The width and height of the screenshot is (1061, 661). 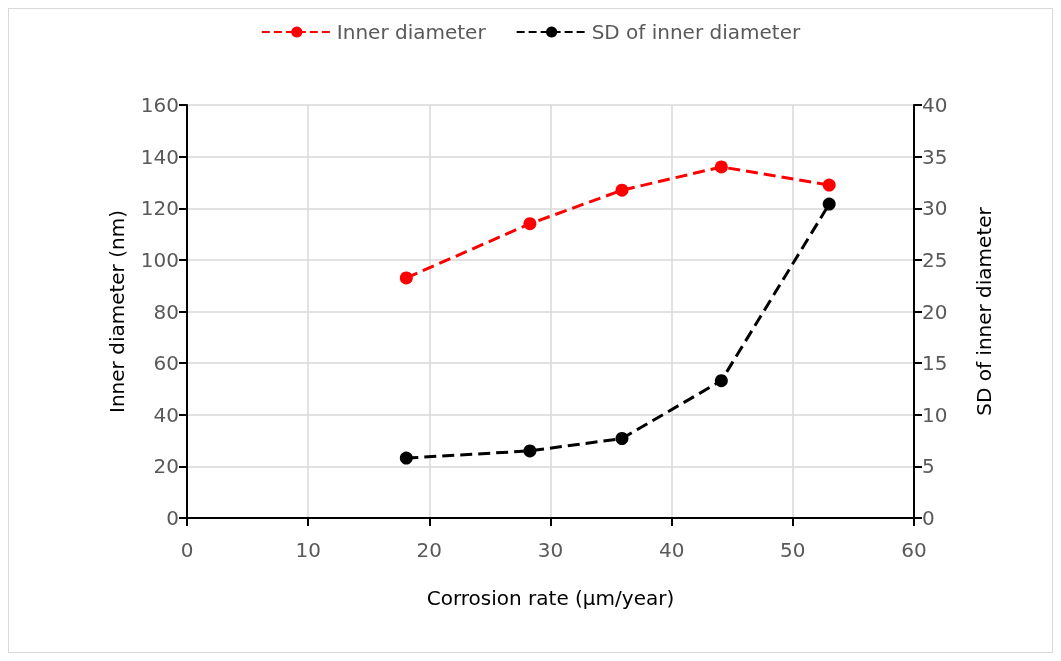 What do you see at coordinates (166, 363) in the screenshot?
I see `y-tick-label: 60` at bounding box center [166, 363].